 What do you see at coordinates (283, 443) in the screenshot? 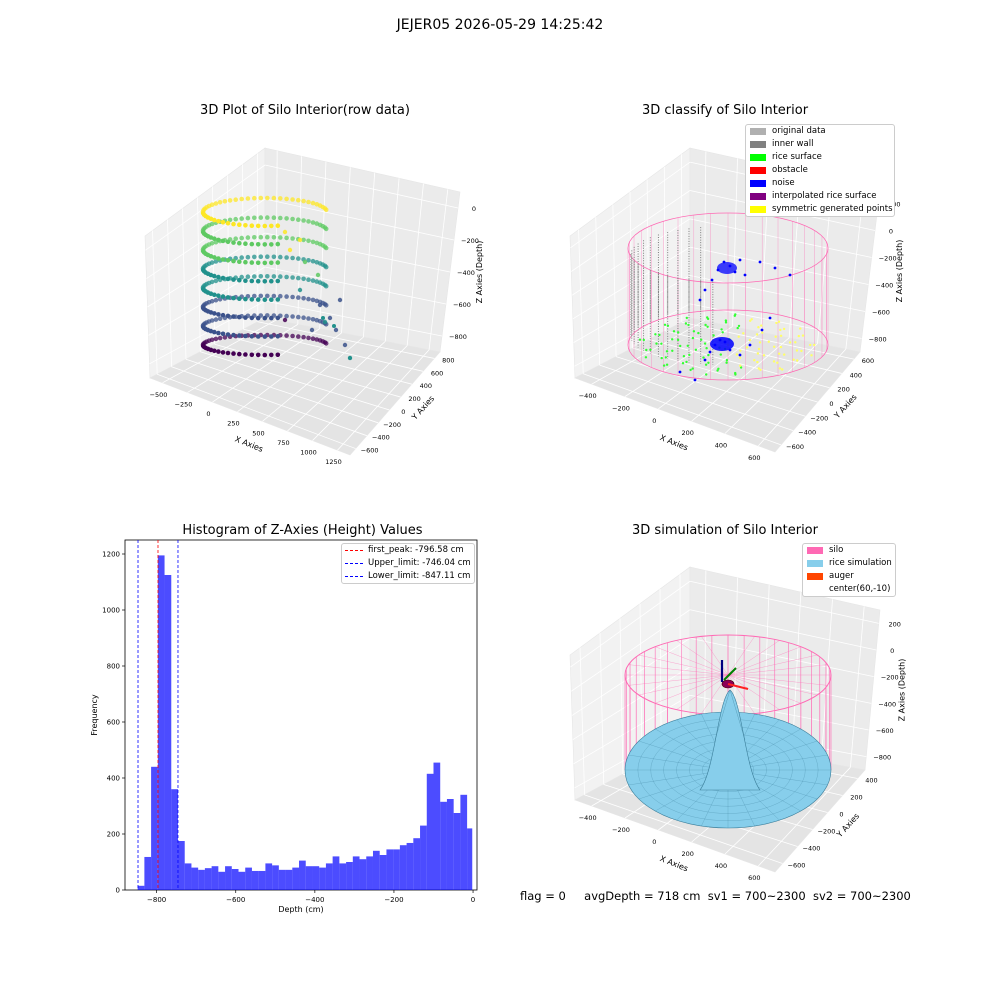
I see `x-tick-label: 750` at bounding box center [283, 443].